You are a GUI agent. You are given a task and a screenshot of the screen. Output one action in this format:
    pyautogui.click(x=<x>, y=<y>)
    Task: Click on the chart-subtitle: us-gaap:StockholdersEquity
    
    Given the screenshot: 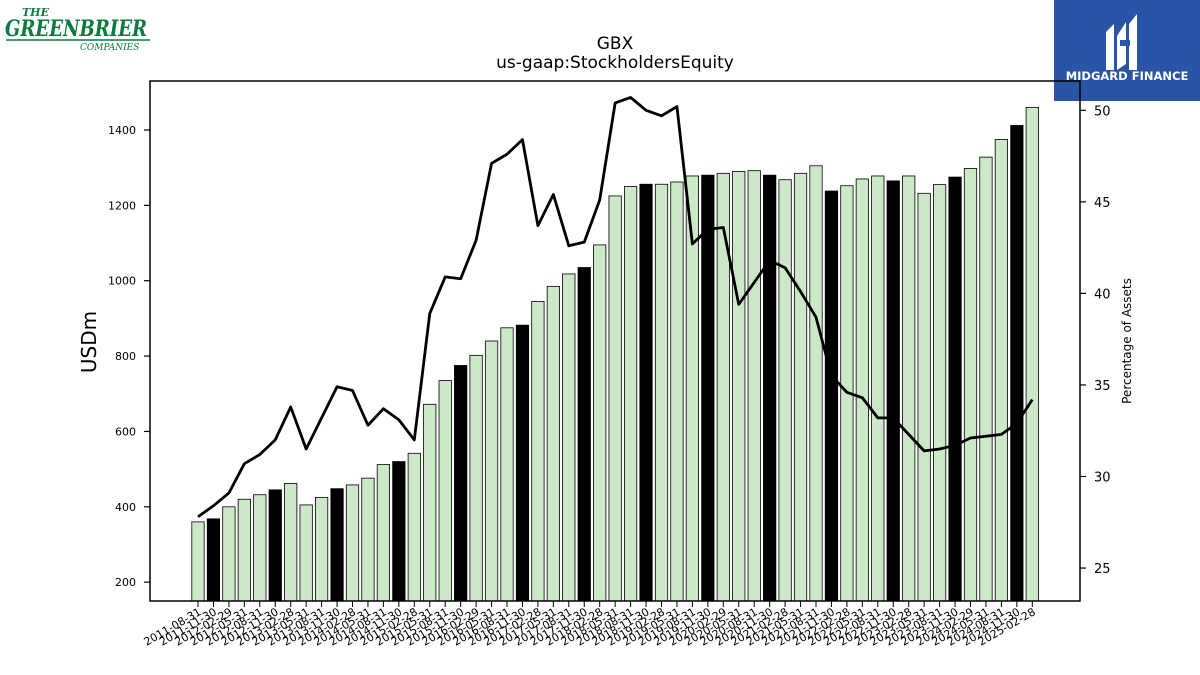 What is the action you would take?
    pyautogui.click(x=615, y=63)
    